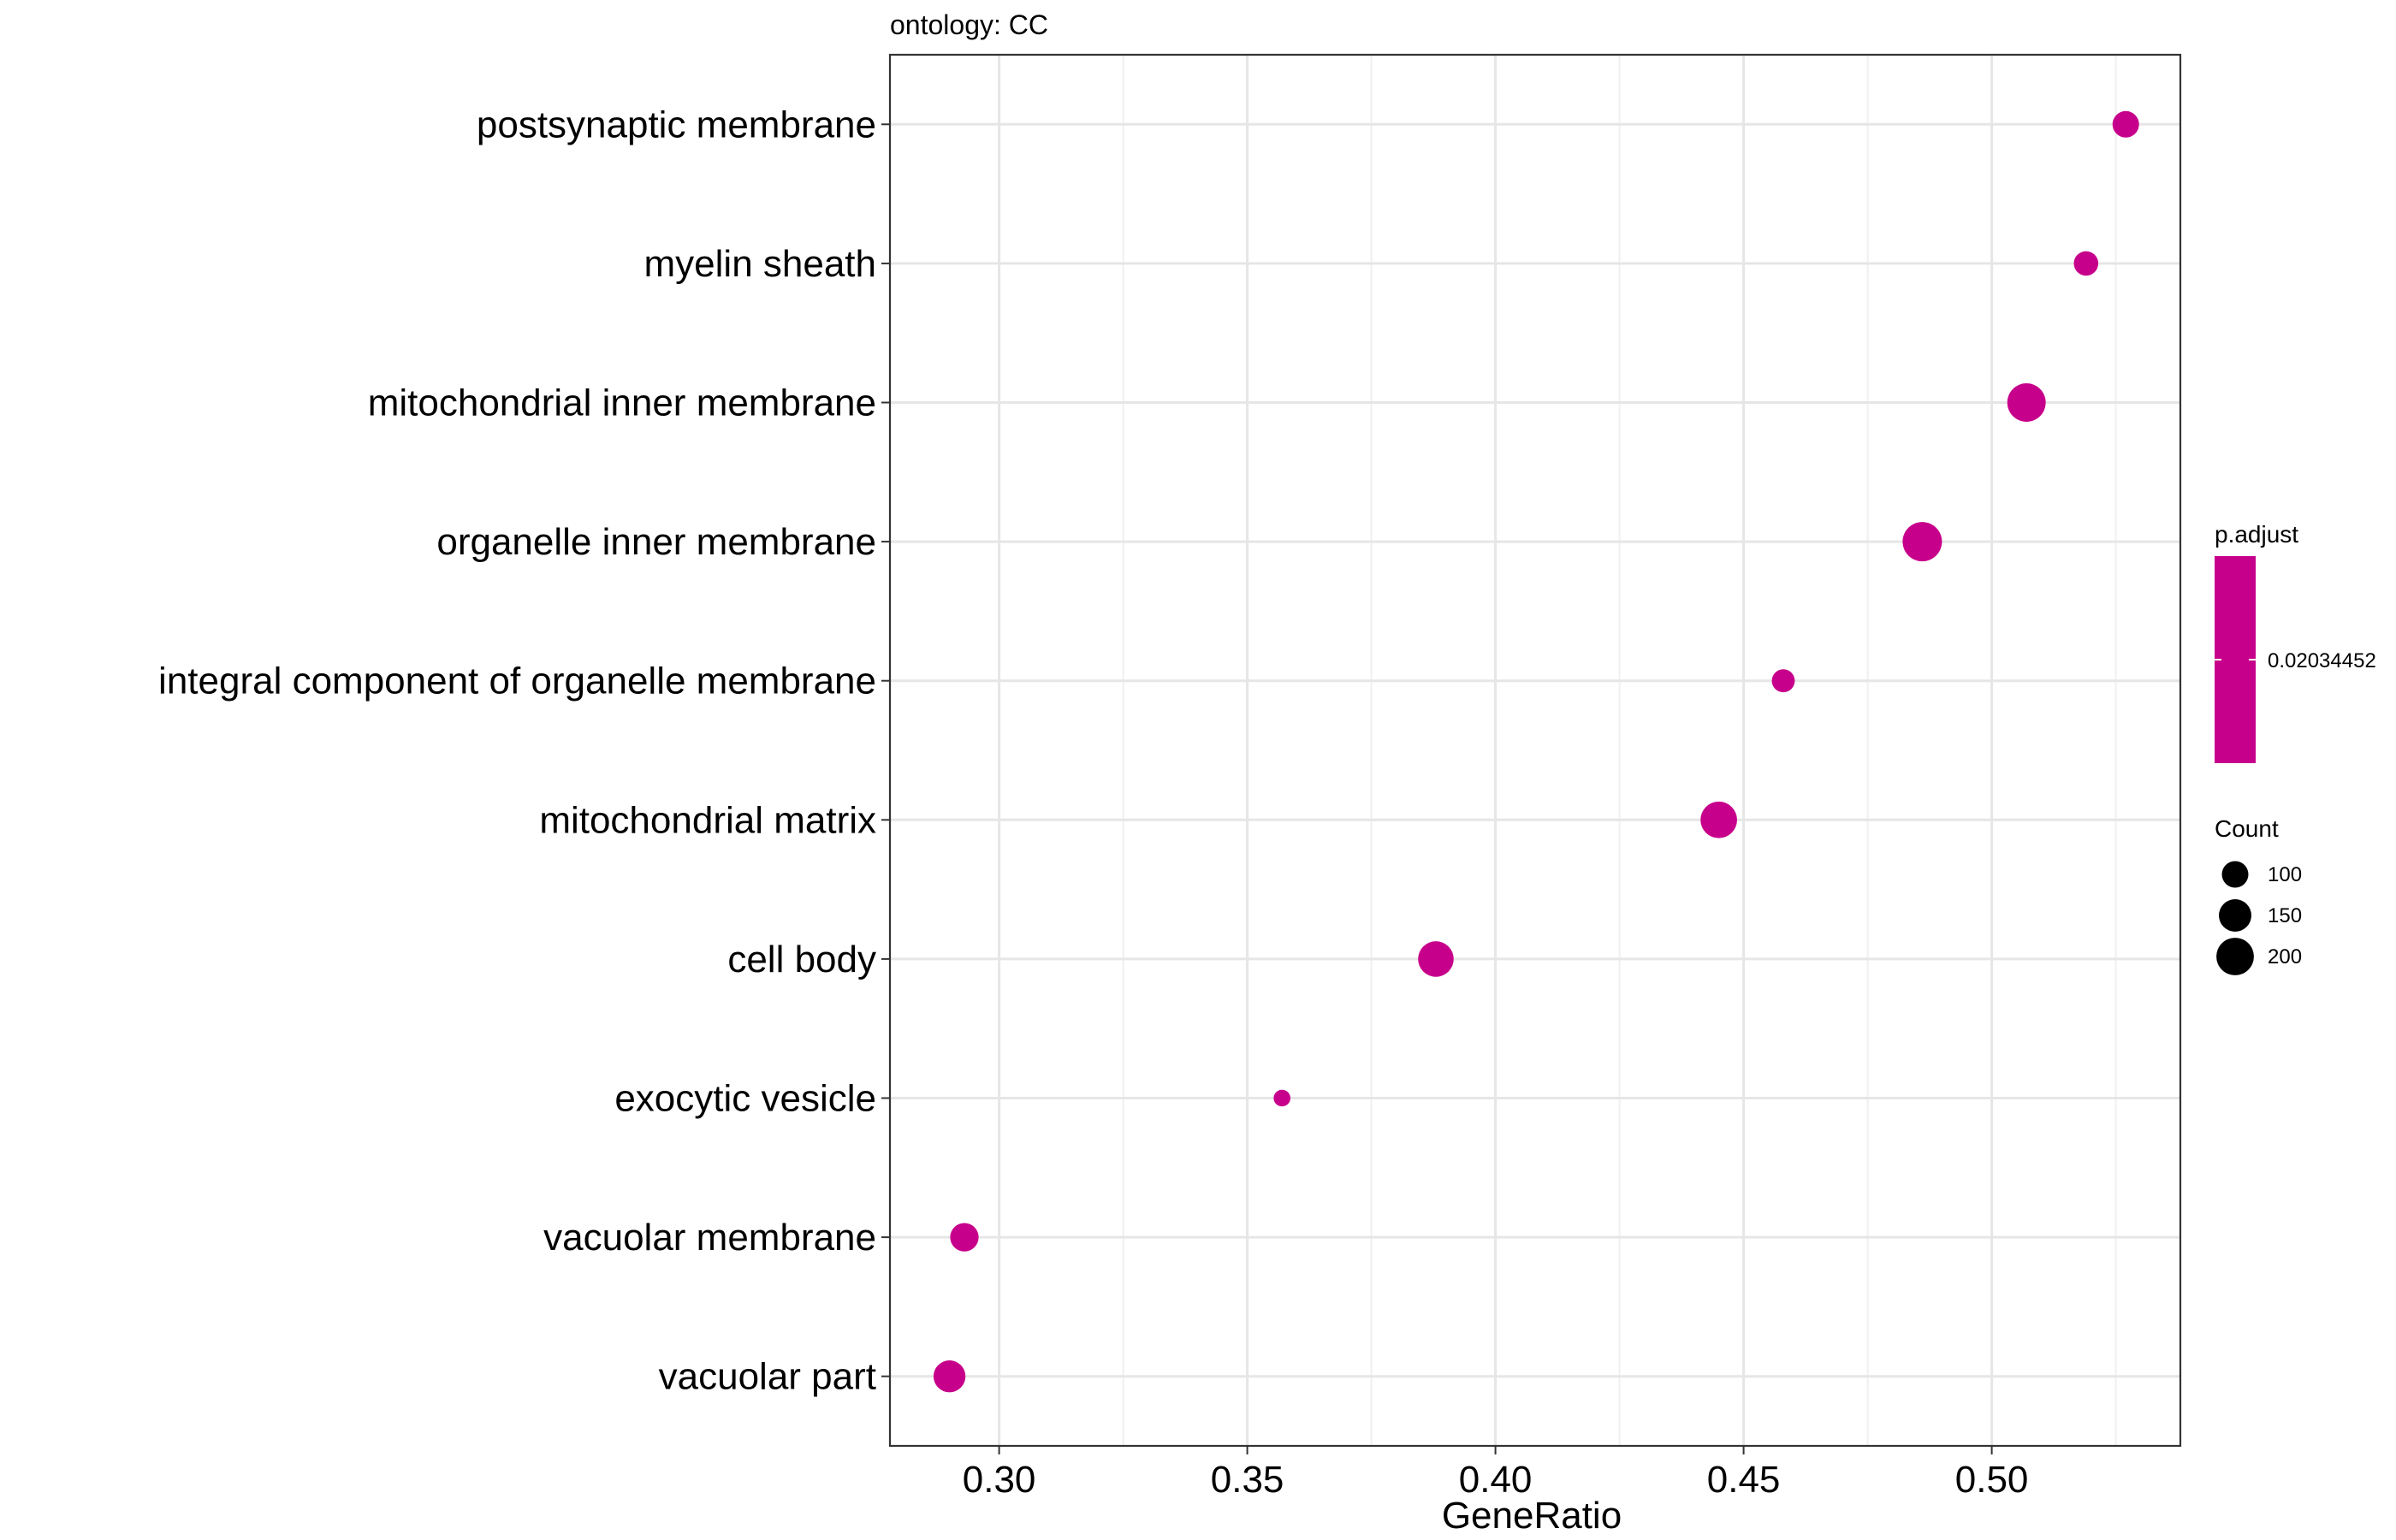 This screenshot has width=2396, height=1540. Describe the element at coordinates (517, 681) in the screenshot. I see `y-tick-label: integral component of organelle membrane` at that location.